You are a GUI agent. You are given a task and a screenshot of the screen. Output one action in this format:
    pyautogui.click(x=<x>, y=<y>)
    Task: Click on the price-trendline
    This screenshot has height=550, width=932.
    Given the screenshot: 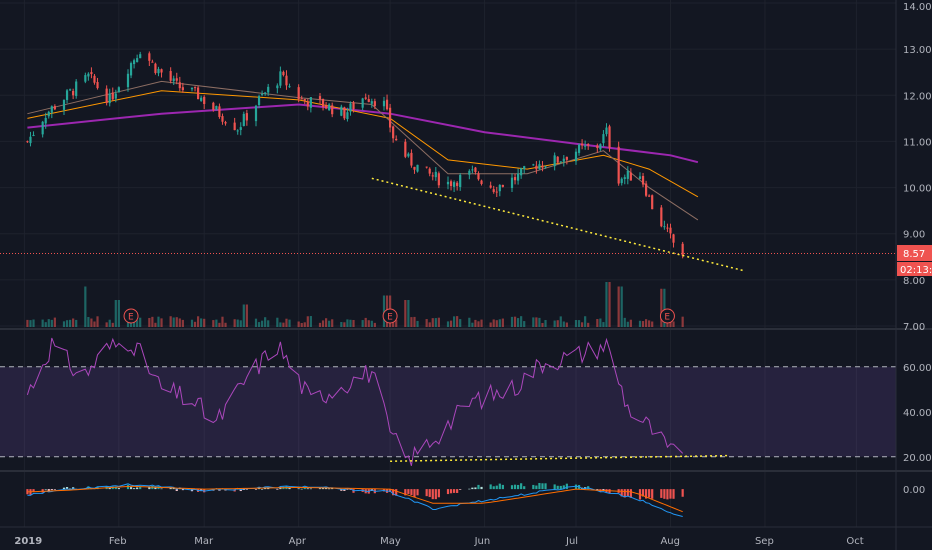 What is the action you would take?
    pyautogui.click(x=557, y=224)
    